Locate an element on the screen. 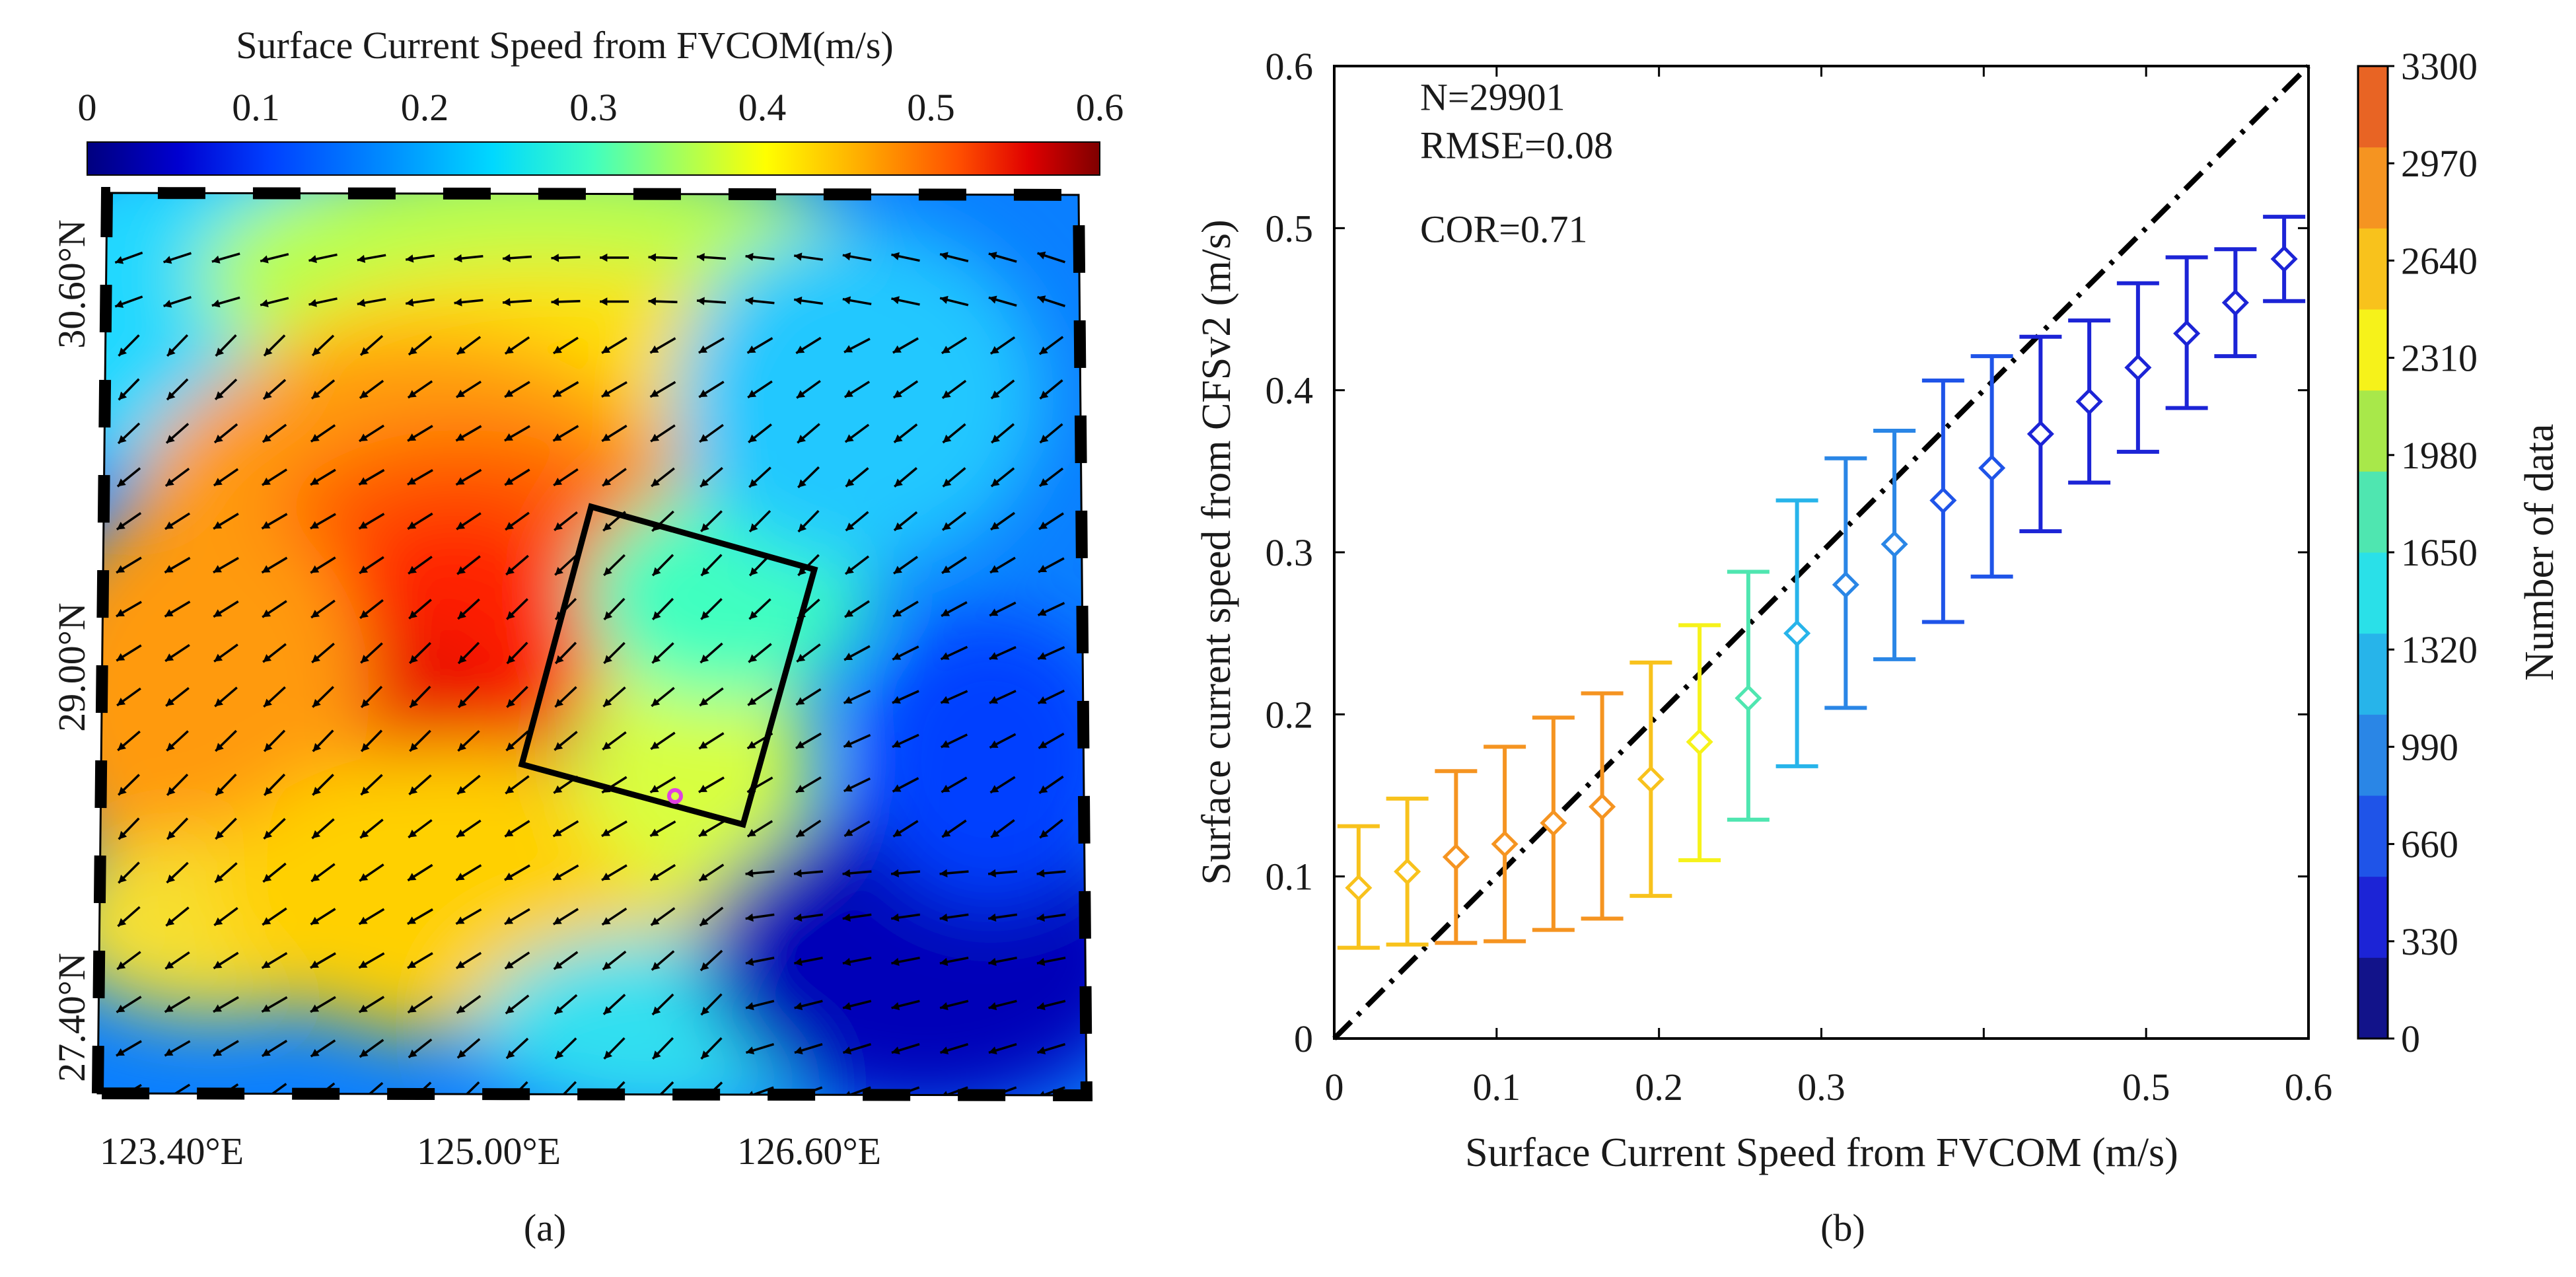 The width and height of the screenshot is (2576, 1277). x-tick-label: 0.6 is located at coordinates (2309, 1087).